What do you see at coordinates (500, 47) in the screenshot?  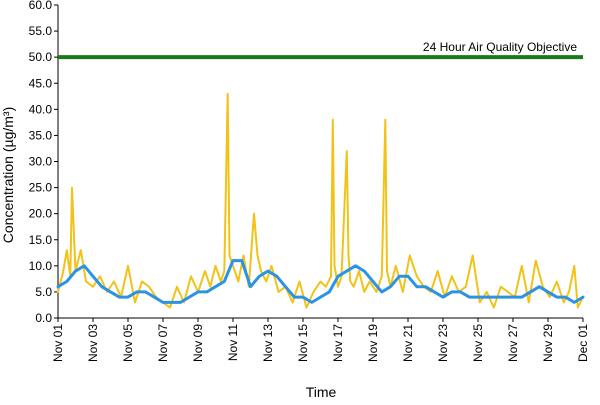 I see `objective-label: 24 Hour Air Quality Objective` at bounding box center [500, 47].